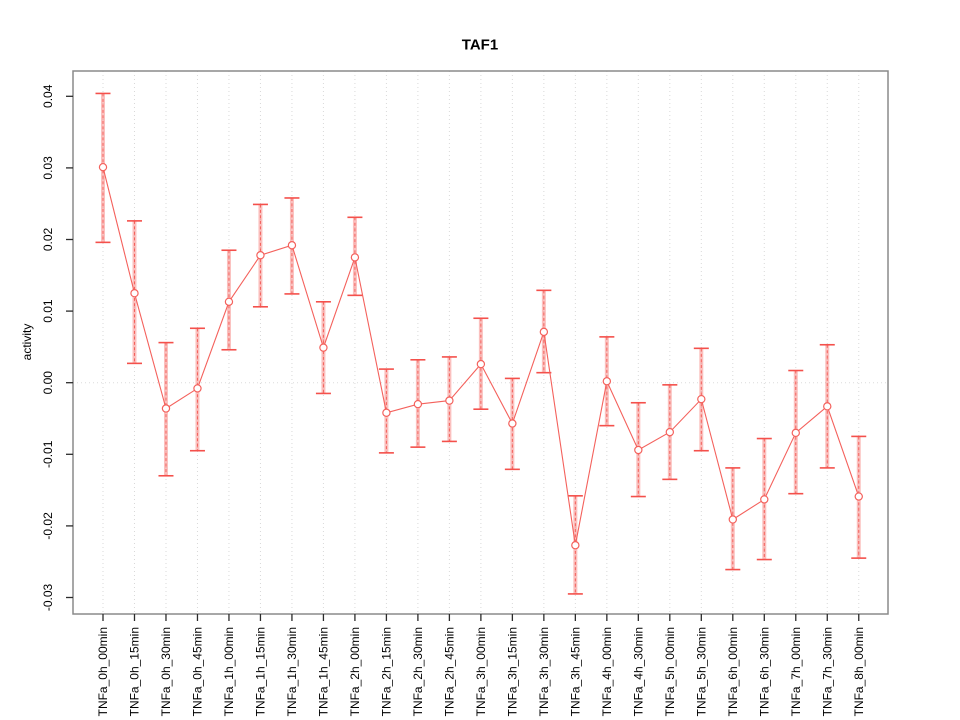 The height and width of the screenshot is (720, 960). Describe the element at coordinates (103, 671) in the screenshot. I see `x-tick-label: TNFa_0h_00min` at that location.